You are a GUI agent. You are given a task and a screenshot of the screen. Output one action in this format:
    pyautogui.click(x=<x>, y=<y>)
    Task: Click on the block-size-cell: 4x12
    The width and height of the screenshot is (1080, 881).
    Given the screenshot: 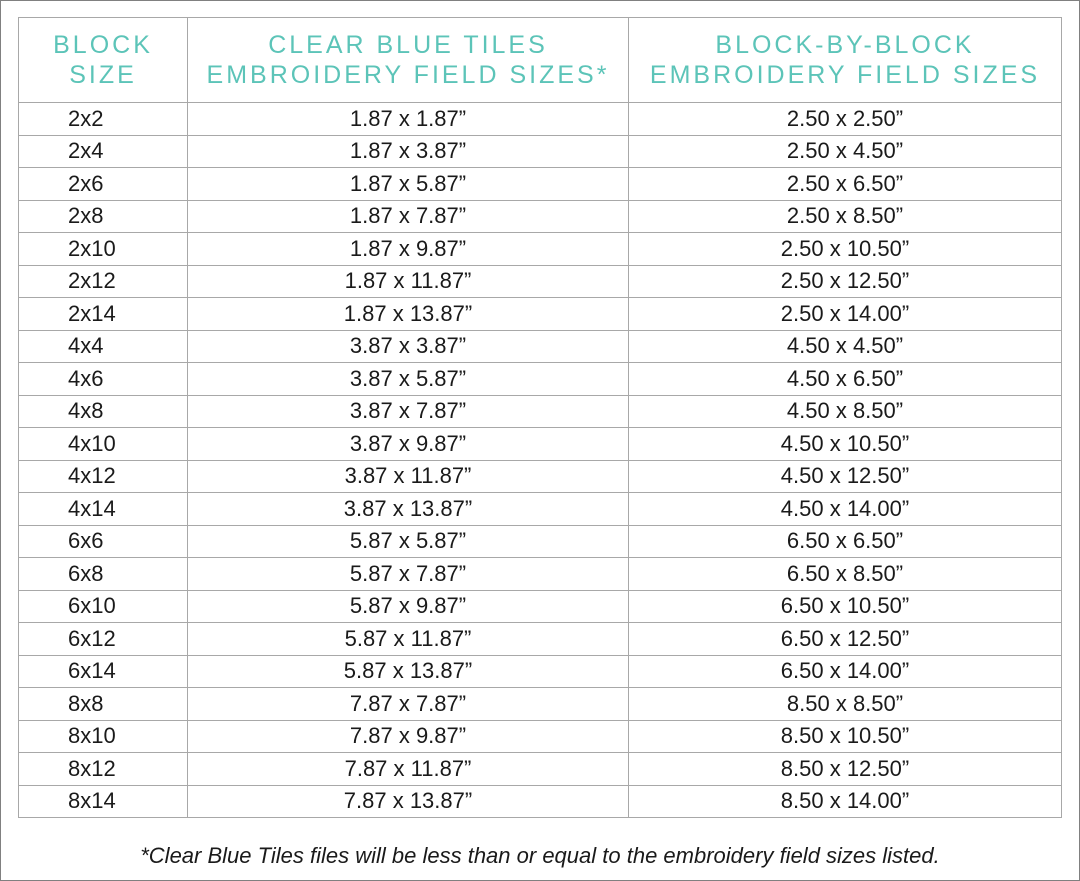 What is the action you would take?
    pyautogui.click(x=103, y=476)
    